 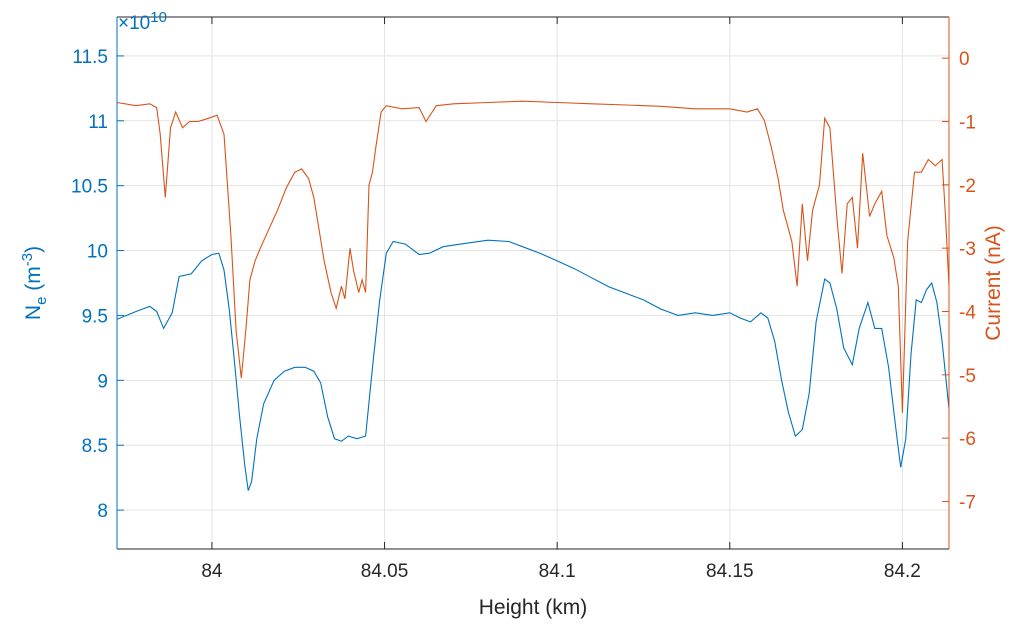 I want to click on y-left-axis-label: Ne (m-3), so click(x=34, y=283).